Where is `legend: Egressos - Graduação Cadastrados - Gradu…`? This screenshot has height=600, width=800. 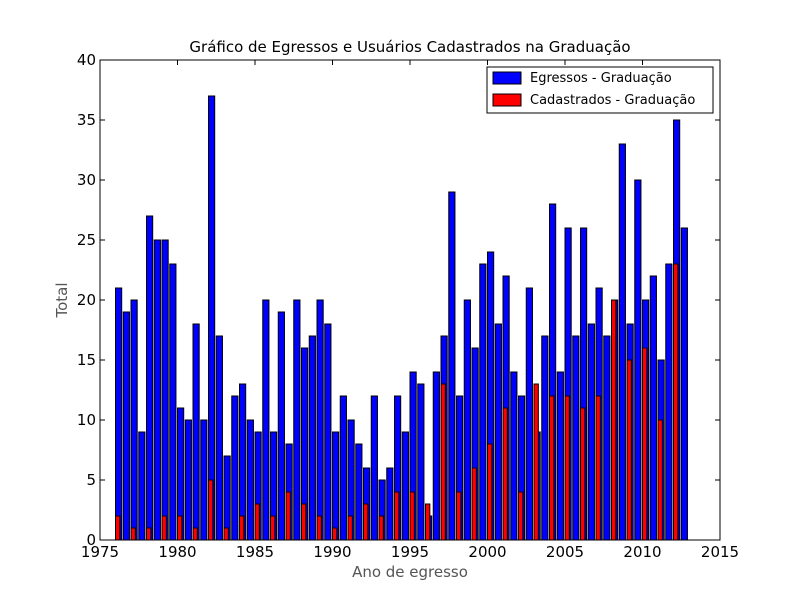 legend: Egressos - Graduação Cadastrados - Gradu… is located at coordinates (600, 90).